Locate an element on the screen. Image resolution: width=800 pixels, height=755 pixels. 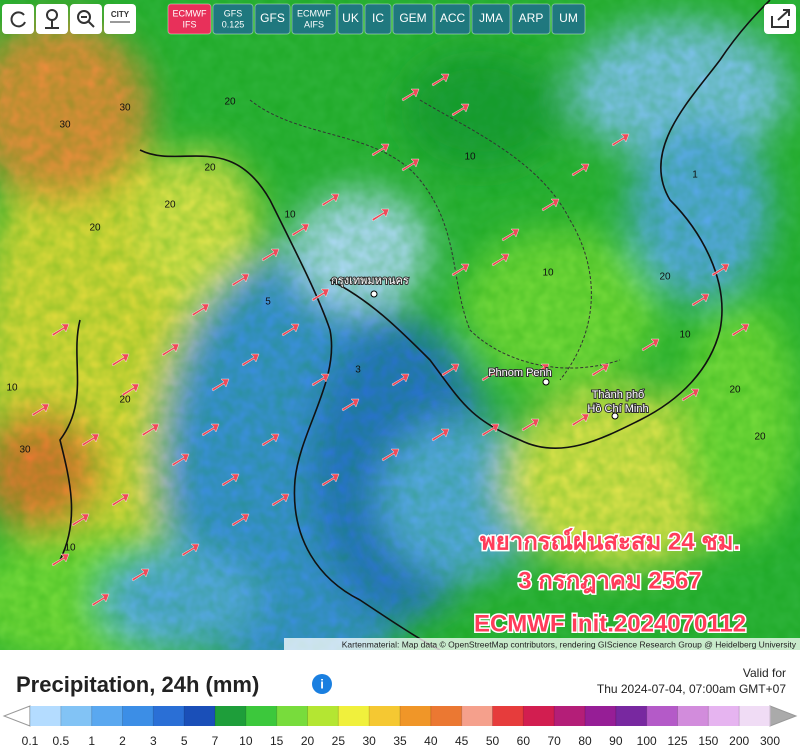
tick-label: 200 is located at coordinates (739, 741).